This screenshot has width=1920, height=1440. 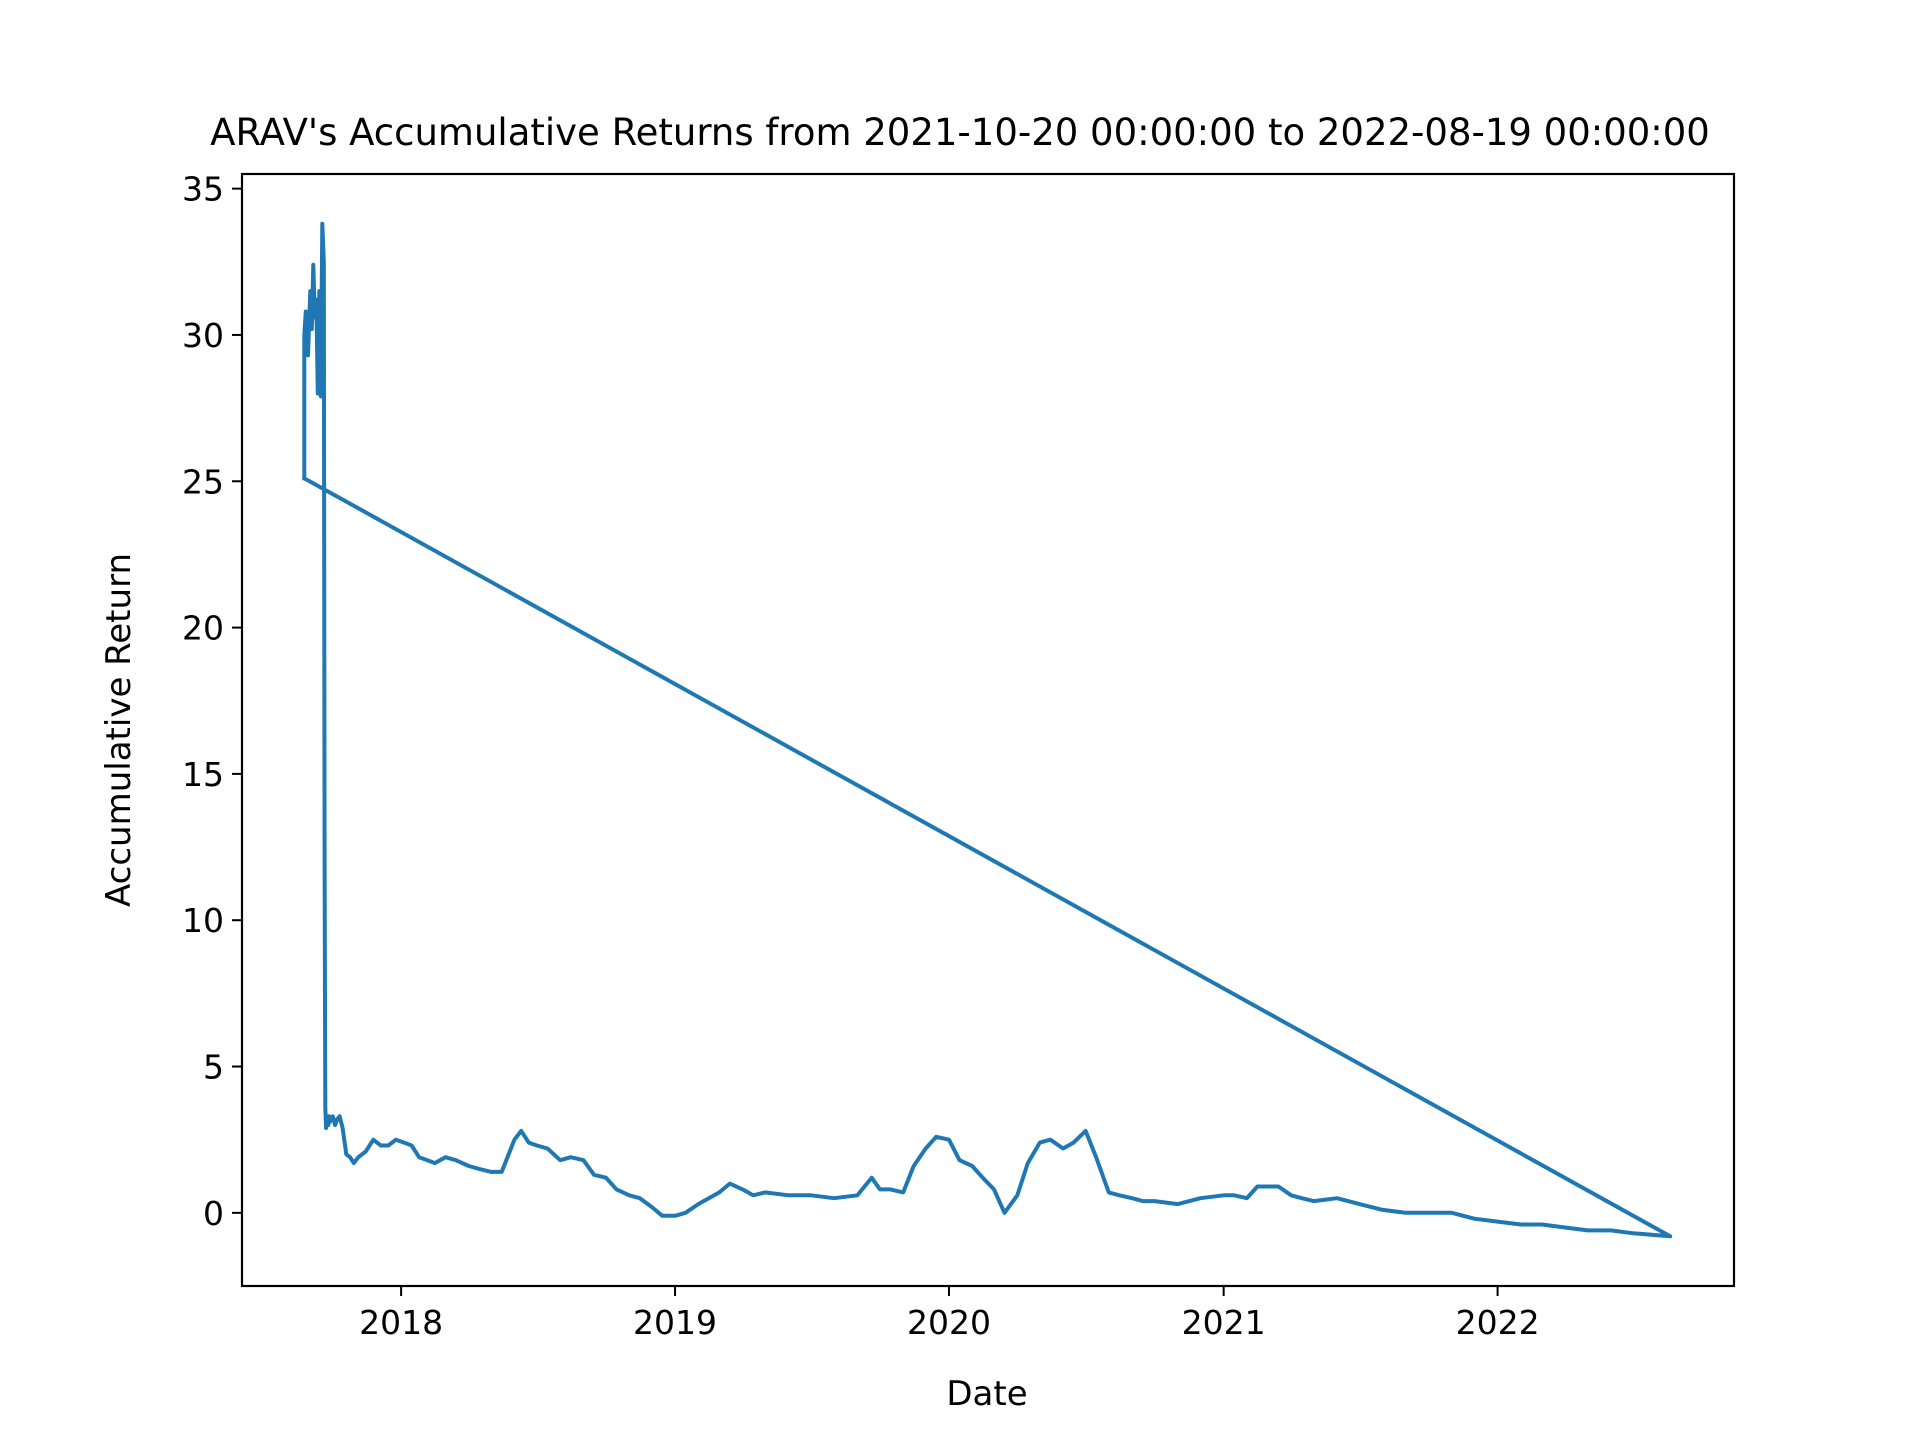 What do you see at coordinates (401, 1322) in the screenshot?
I see `x-tick-label: 2018` at bounding box center [401, 1322].